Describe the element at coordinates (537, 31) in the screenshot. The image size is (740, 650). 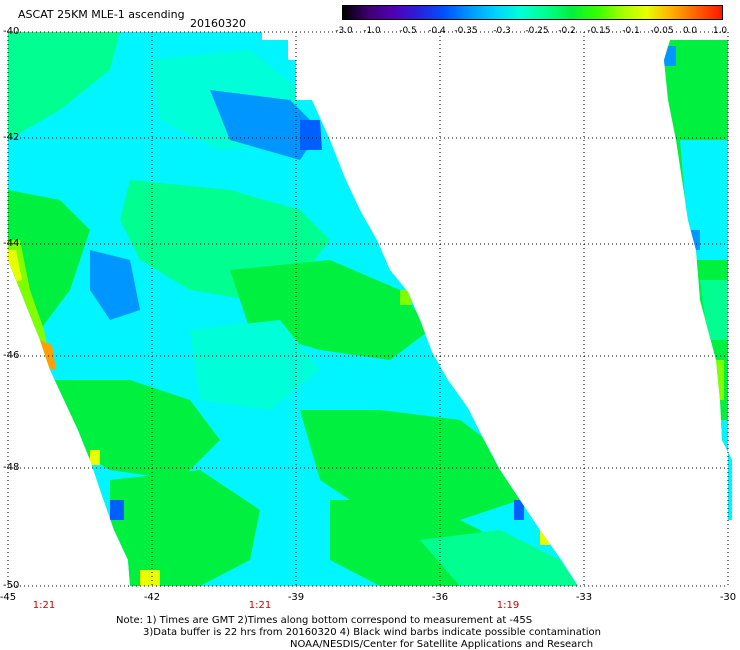
I see `colorbar-tick-label: -0.25` at that location.